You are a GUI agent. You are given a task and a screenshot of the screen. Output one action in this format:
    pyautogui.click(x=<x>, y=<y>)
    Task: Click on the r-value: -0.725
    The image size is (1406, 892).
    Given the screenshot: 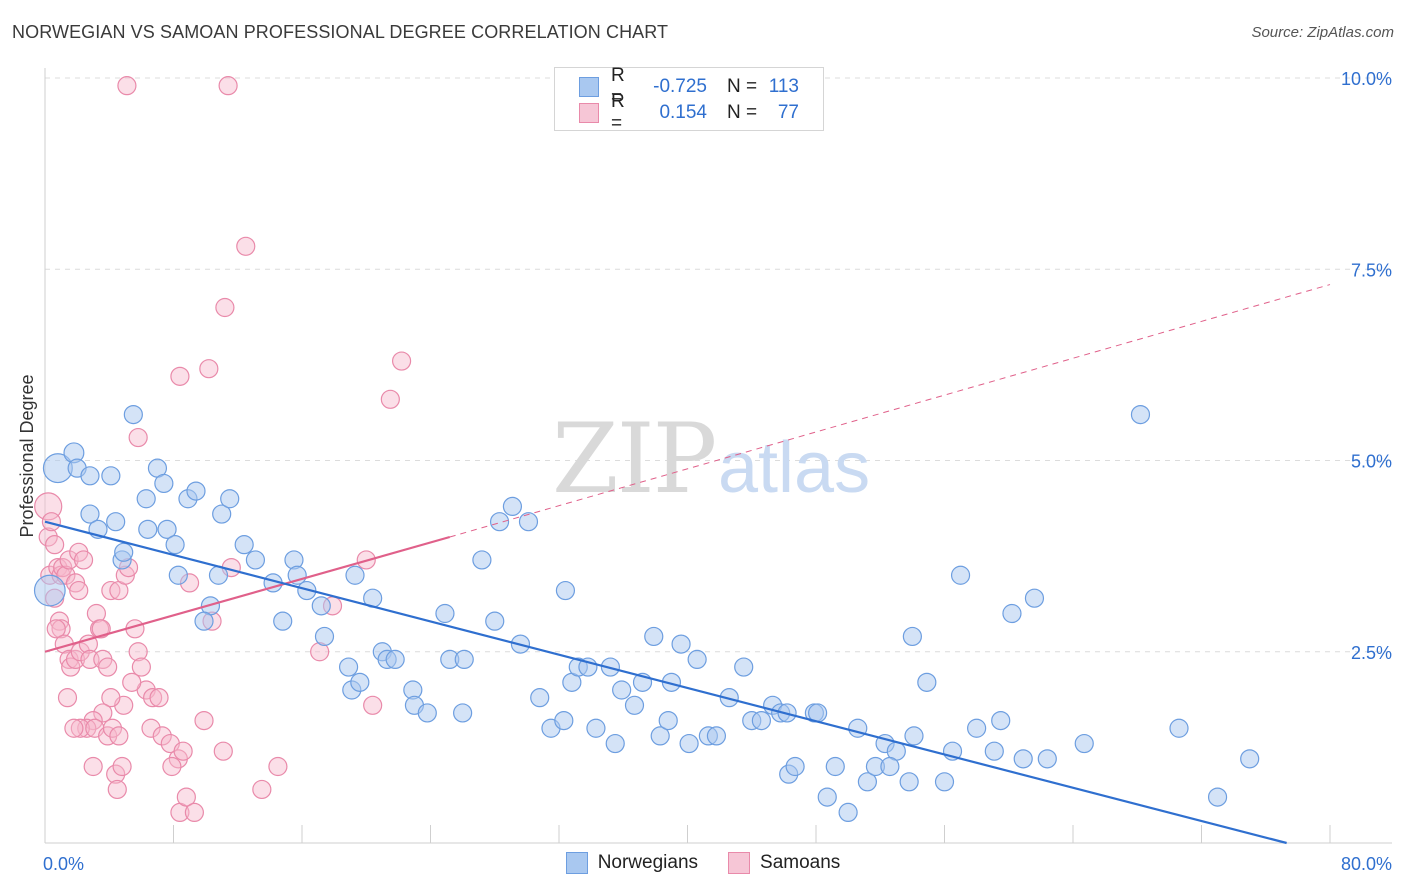 What is the action you would take?
    pyautogui.click(x=680, y=86)
    